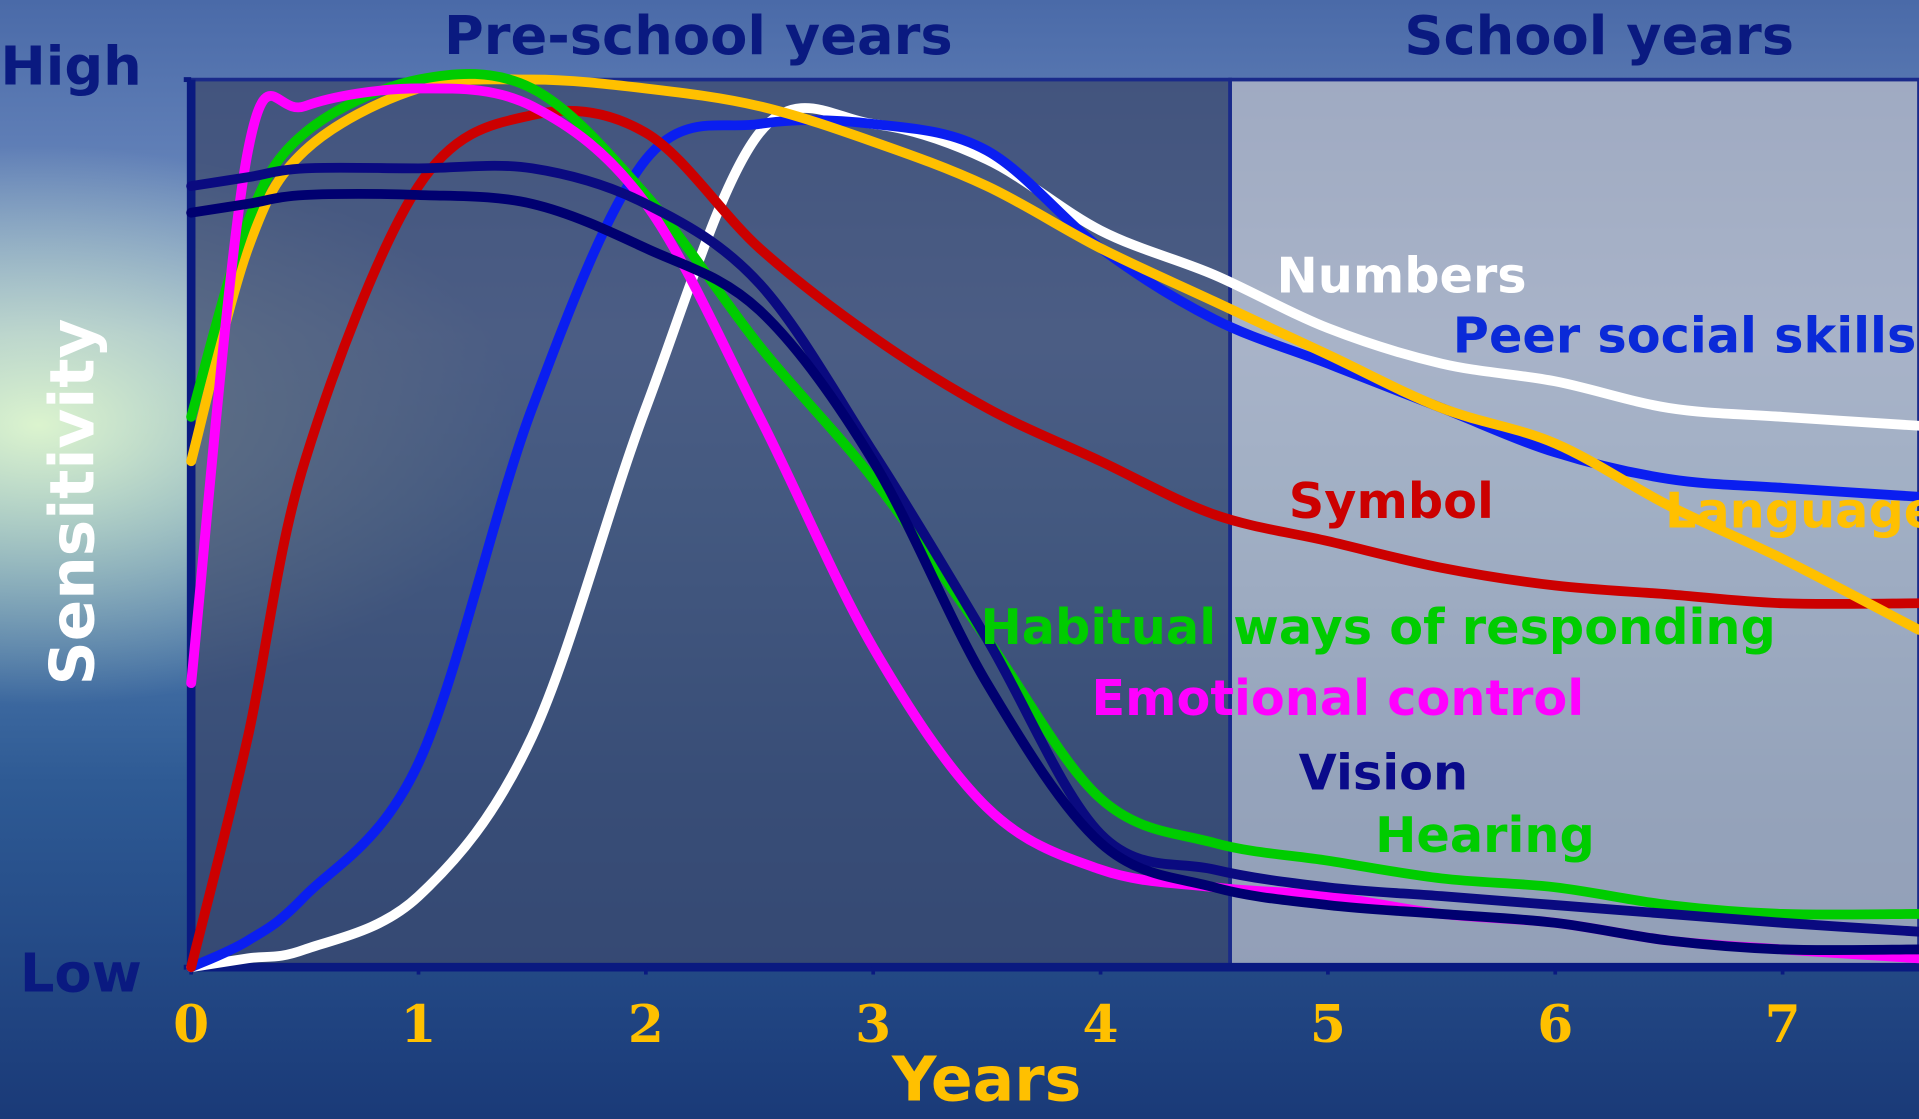  I want to click on y-axis-label: Sensitivity, so click(72, 502).